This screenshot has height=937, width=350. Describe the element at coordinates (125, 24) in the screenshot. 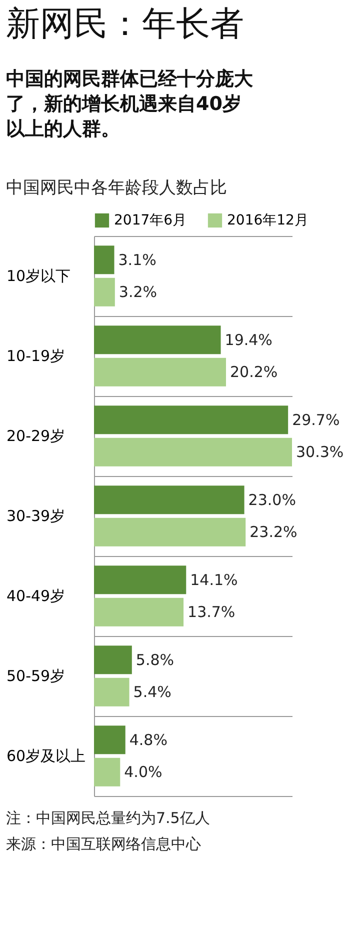

I see `chart-title: 新网民：年长者` at that location.